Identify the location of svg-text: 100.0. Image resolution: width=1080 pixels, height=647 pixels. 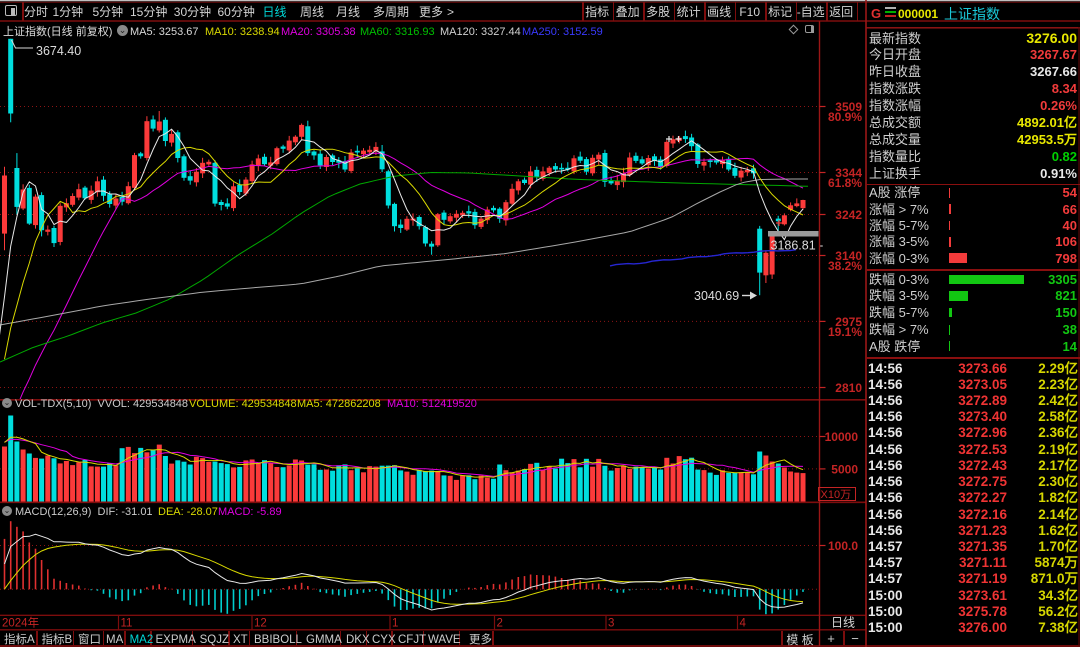
(843, 546).